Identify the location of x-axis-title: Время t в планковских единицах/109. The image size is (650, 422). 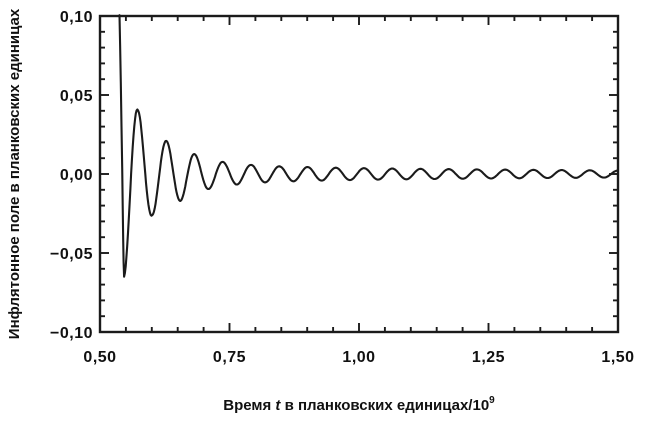
(359, 404).